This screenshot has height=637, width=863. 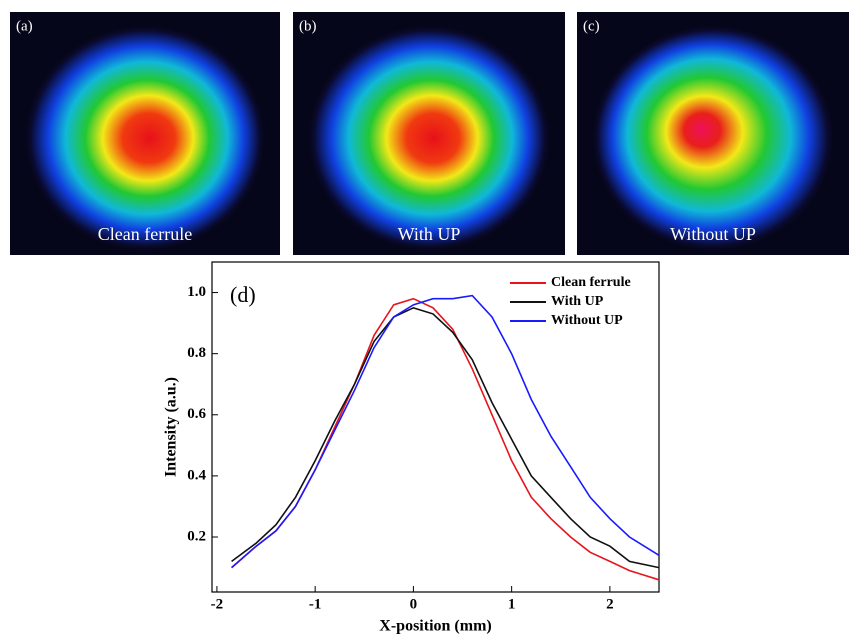 I want to click on x-axis-label: X-position (mm), so click(x=435, y=626).